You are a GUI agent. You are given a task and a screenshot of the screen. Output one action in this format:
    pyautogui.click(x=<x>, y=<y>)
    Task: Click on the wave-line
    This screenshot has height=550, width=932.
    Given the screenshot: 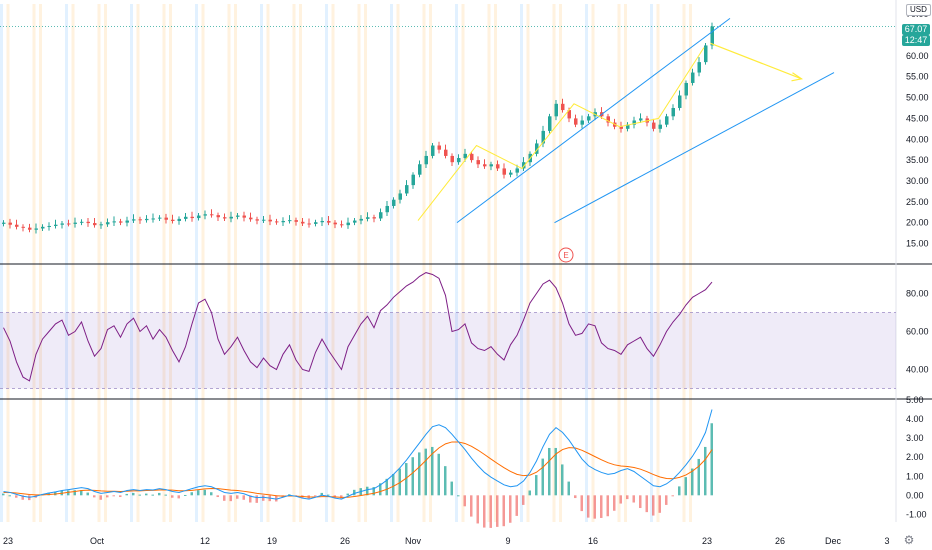 What is the action you would take?
    pyautogui.click(x=561, y=134)
    